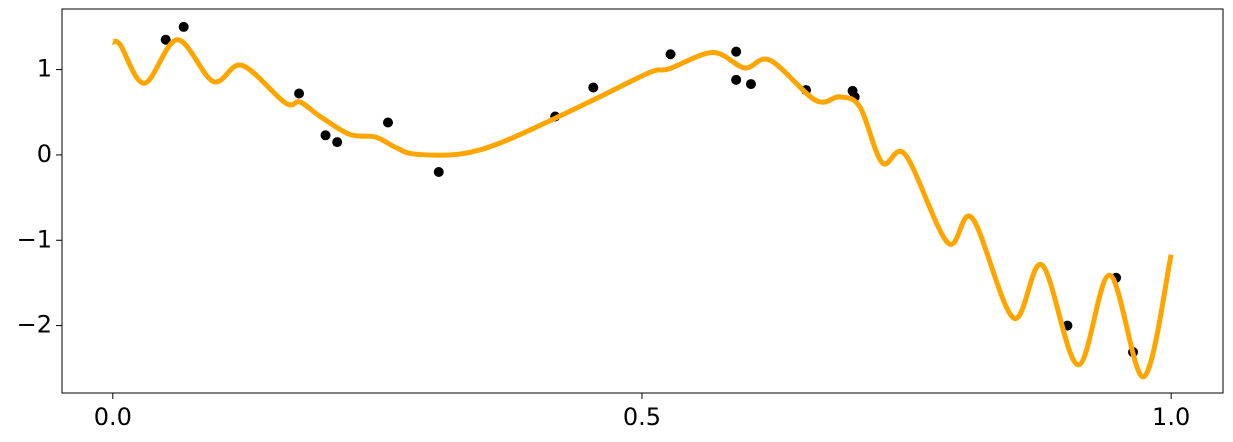  What do you see at coordinates (44, 69) in the screenshot?
I see `y-tick-label: 1` at bounding box center [44, 69].